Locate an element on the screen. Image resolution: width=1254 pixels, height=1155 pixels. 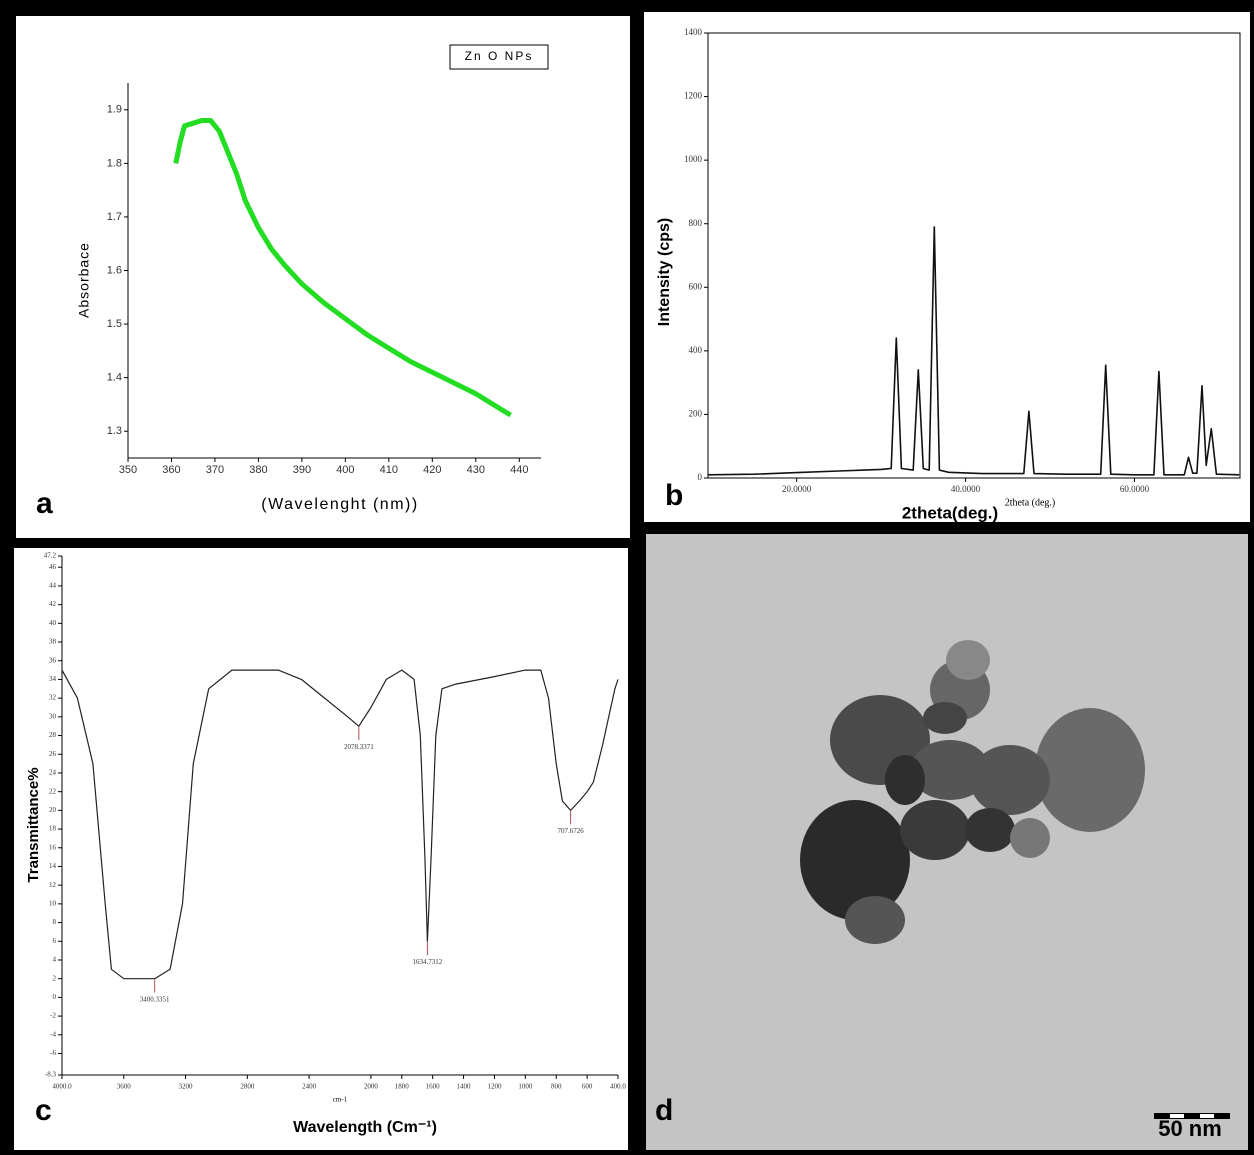
x-tick-label: 400 is located at coordinates (345, 470).